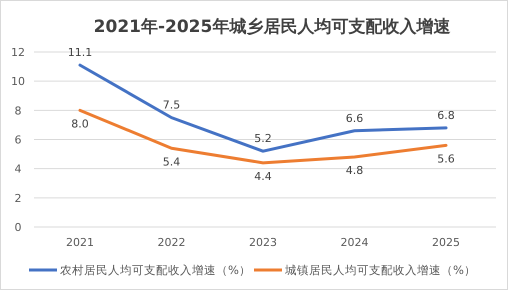 Image resolution: width=508 pixels, height=290 pixels. What do you see at coordinates (80, 53) in the screenshot?
I see `data-label: 11.1` at bounding box center [80, 53].